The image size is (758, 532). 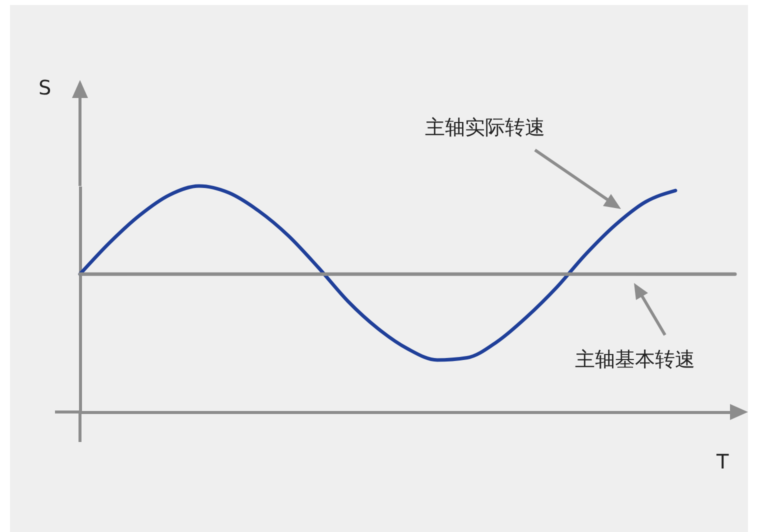 What do you see at coordinates (723, 462) in the screenshot?
I see `x-axis-title: T` at bounding box center [723, 462].